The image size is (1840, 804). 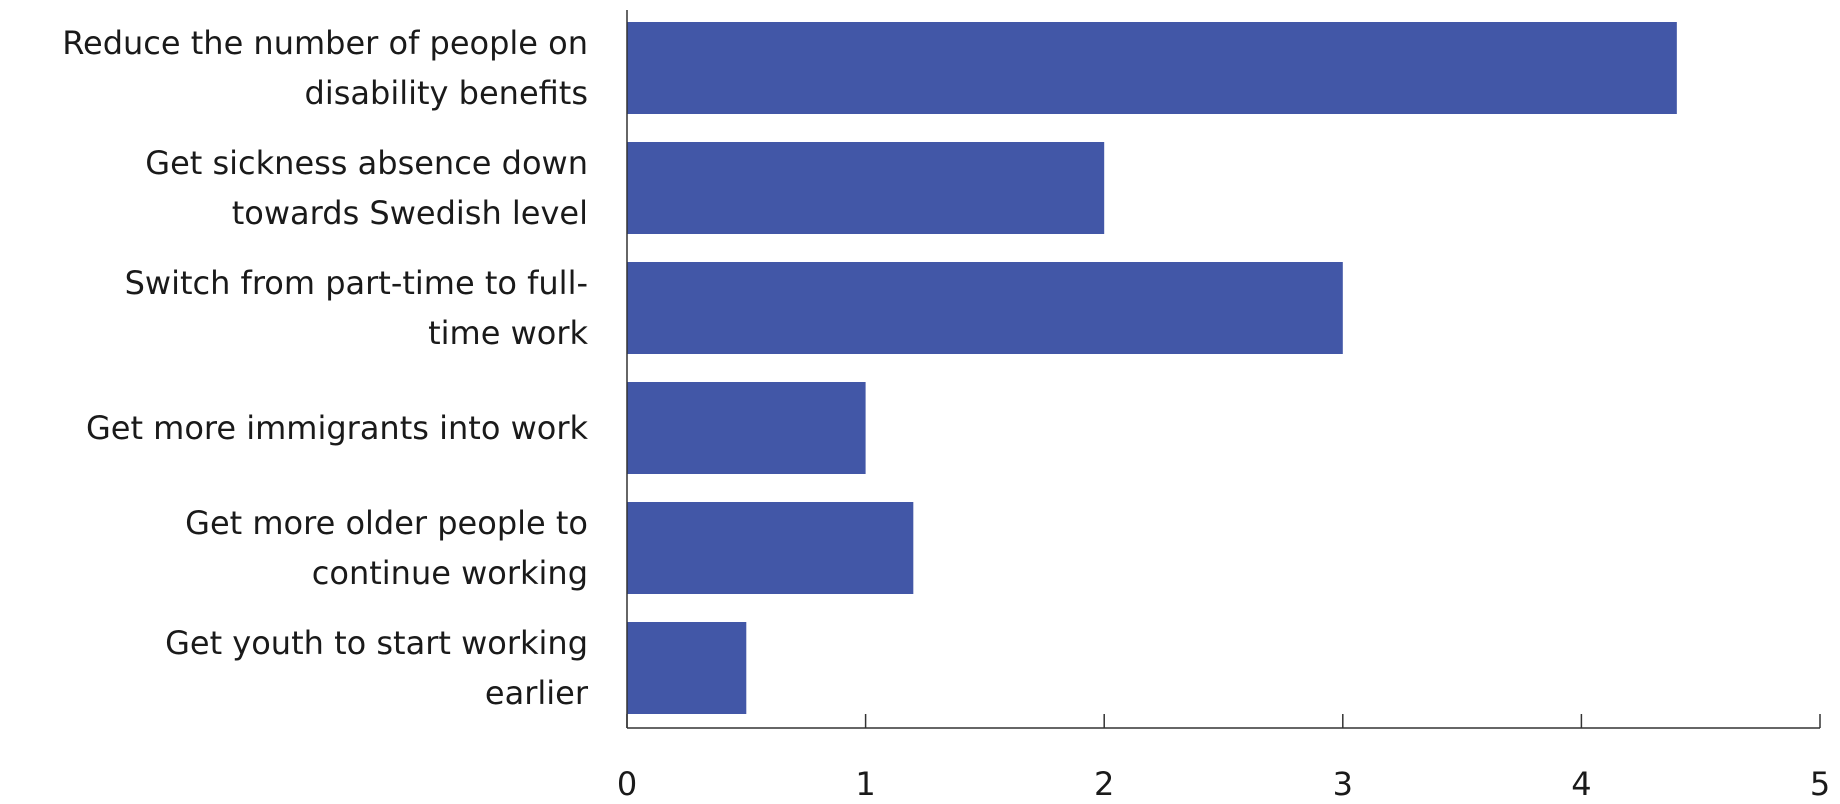 What do you see at coordinates (325, 43) in the screenshot?
I see `category-label-line: Reduce the number of people on` at bounding box center [325, 43].